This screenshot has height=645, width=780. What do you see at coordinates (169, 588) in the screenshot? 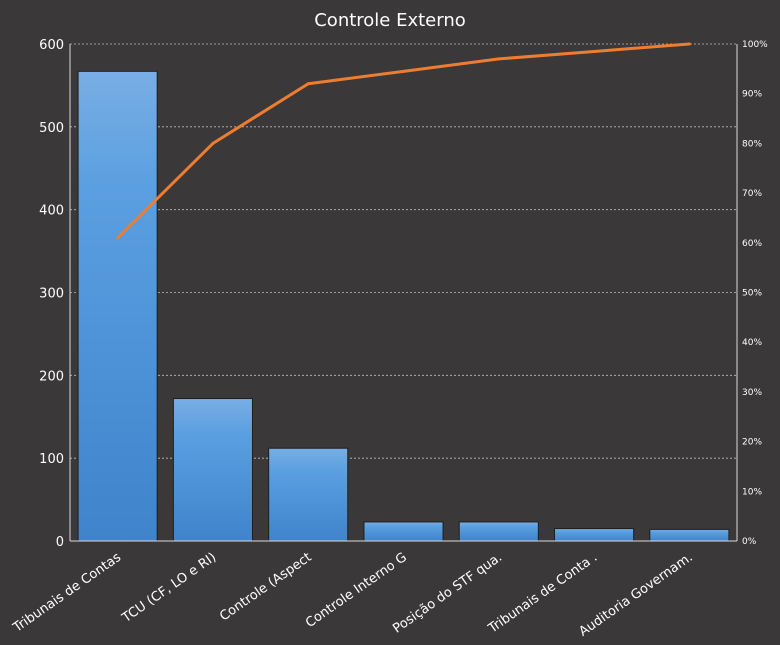
I see `x-tick-label: TCU (CF, LO e RI)` at bounding box center [169, 588].